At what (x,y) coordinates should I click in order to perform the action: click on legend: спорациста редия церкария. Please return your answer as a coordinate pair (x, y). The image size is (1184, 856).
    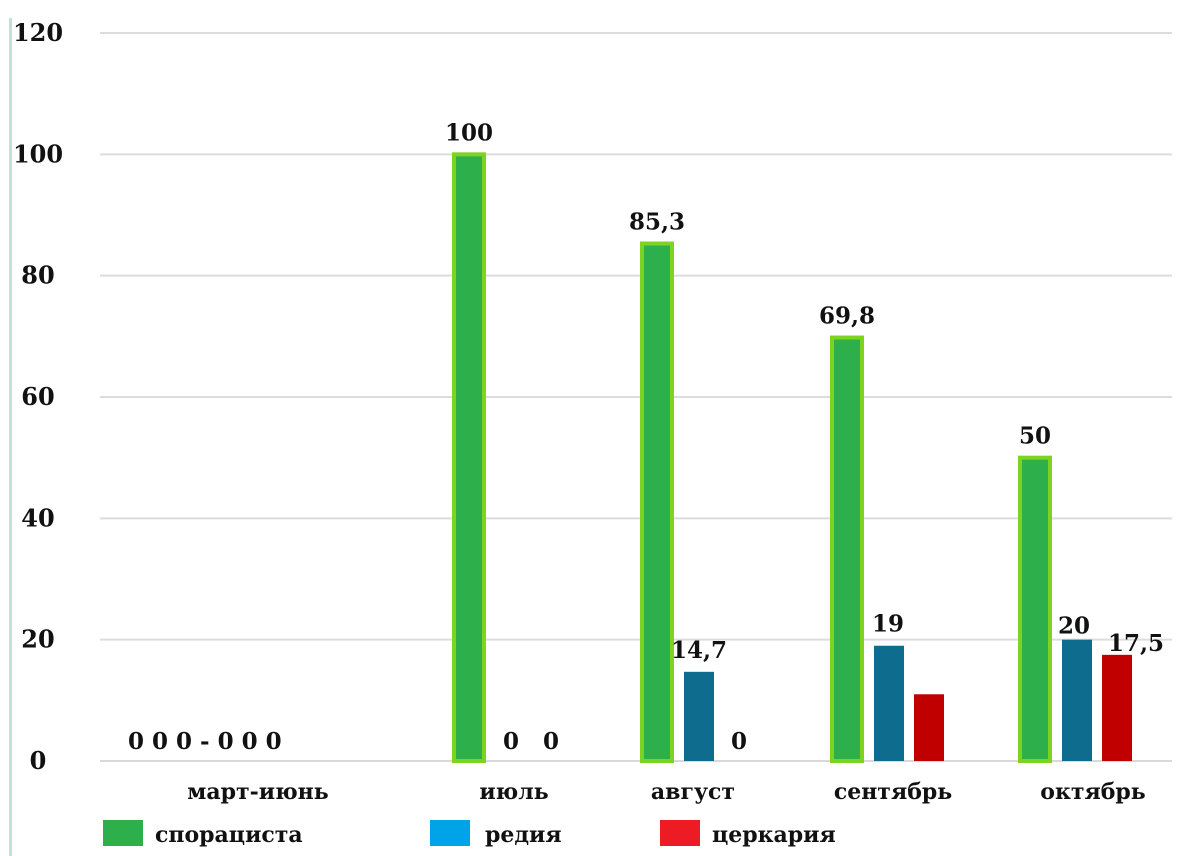
    Looking at the image, I should click on (469, 834).